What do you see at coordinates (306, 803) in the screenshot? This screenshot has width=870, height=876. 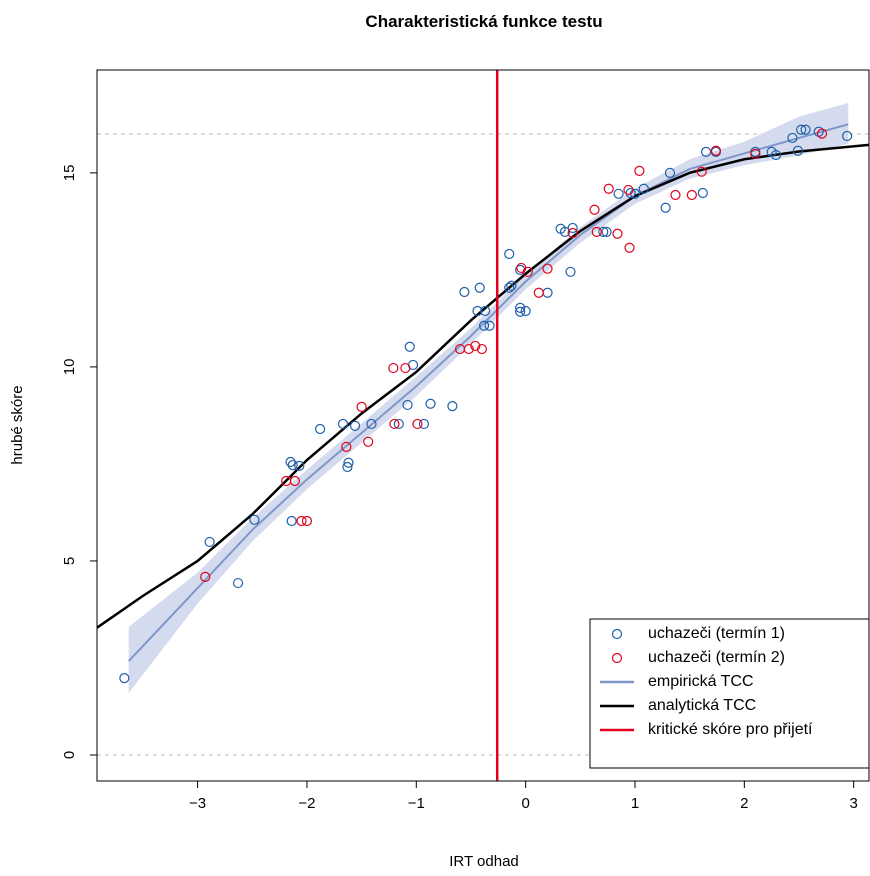 I see `x-tick-label: −2` at bounding box center [306, 803].